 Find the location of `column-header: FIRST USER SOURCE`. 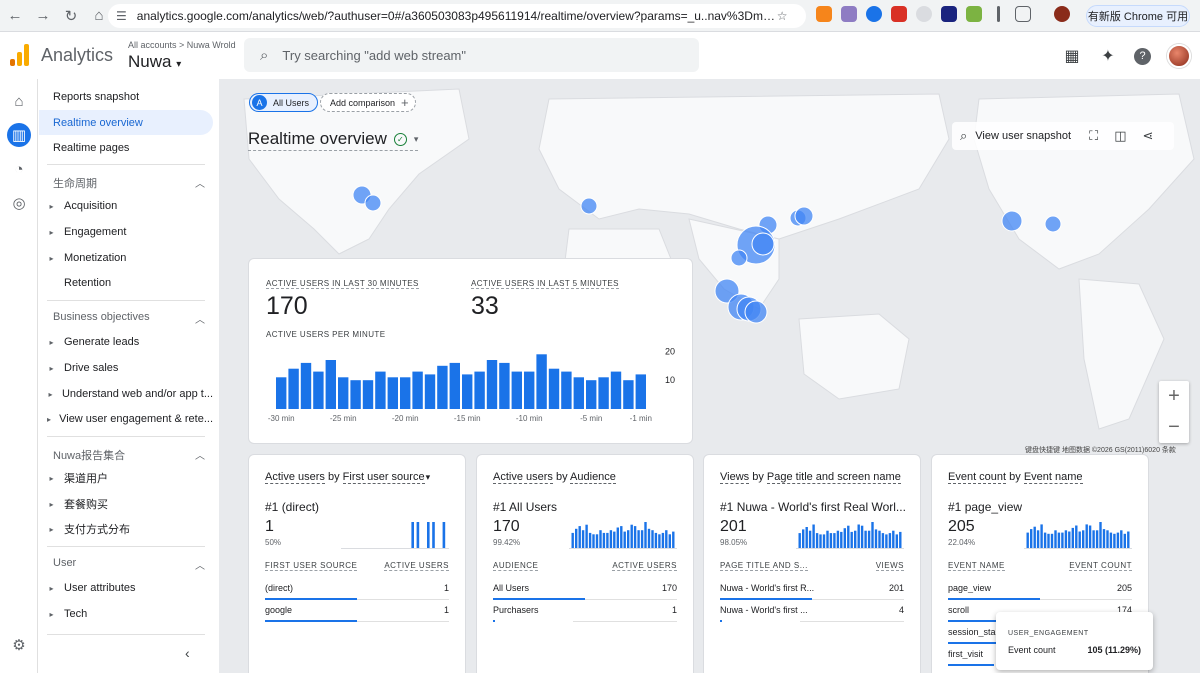

column-header: FIRST USER SOURCE is located at coordinates (311, 566).